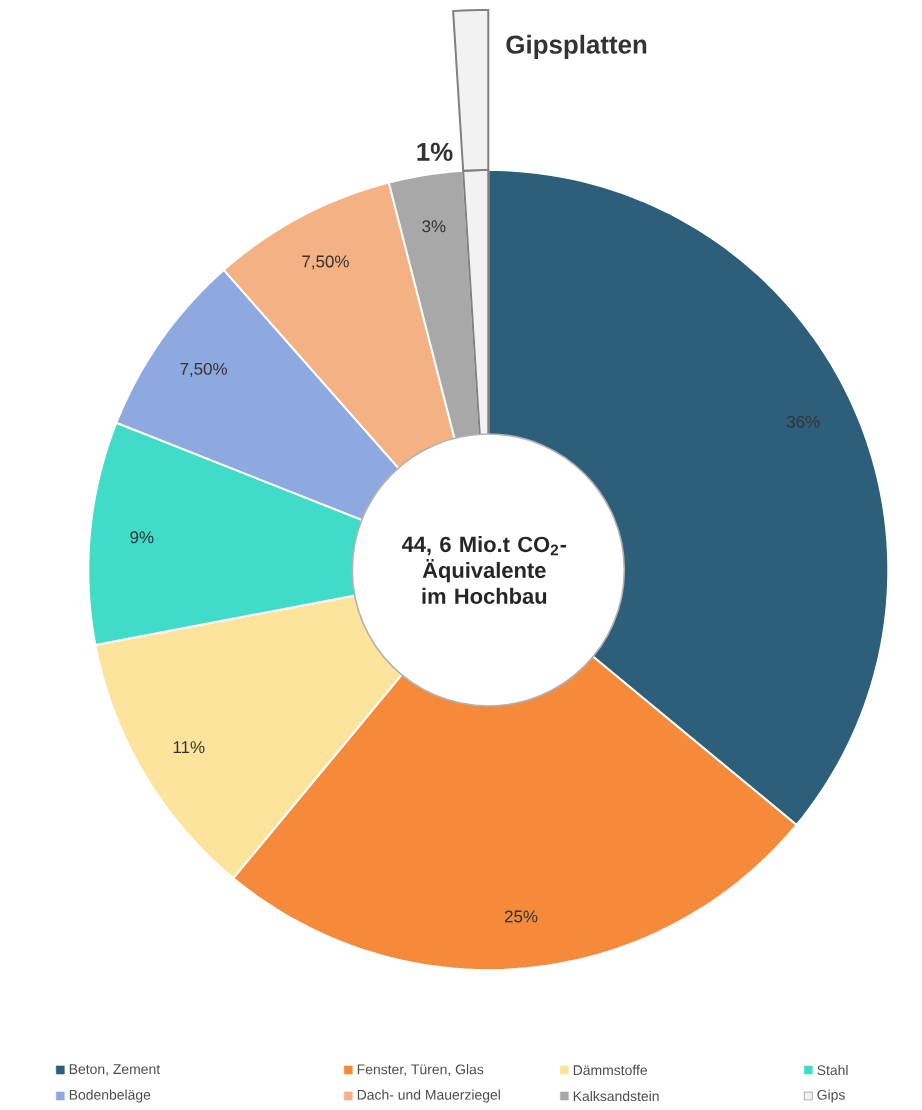  I want to click on data-label: 1%, so click(435, 151).